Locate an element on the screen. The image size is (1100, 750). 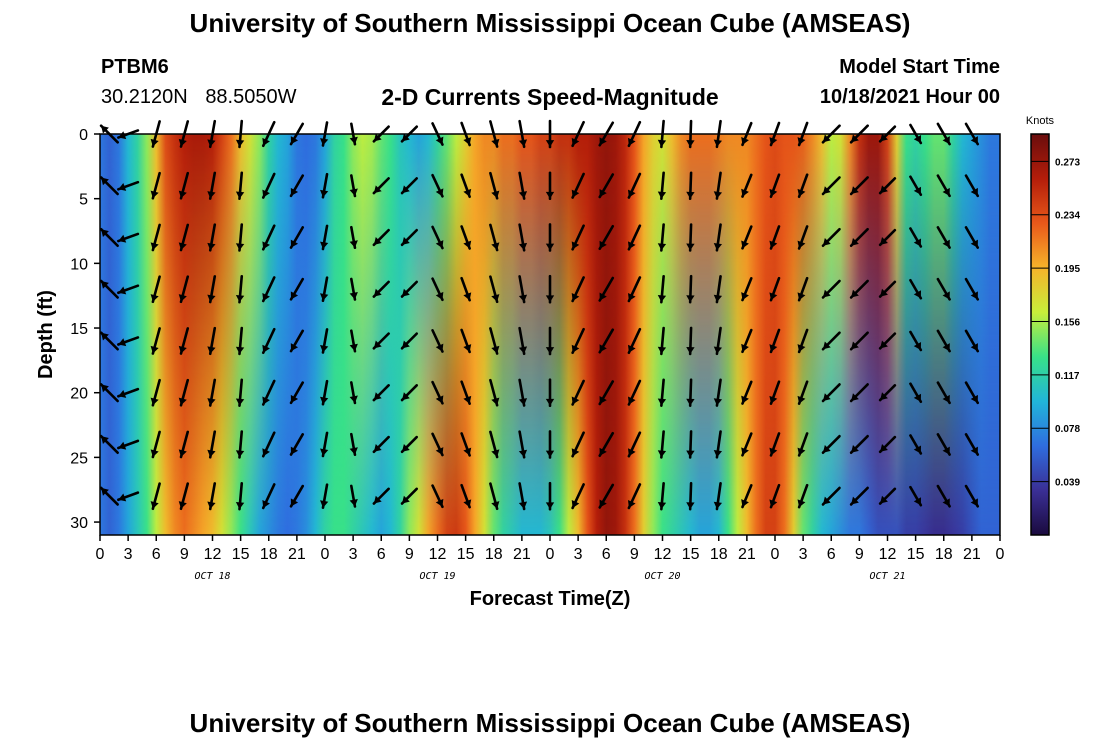
model-start-value: 10/18/2021 Hour 00 is located at coordinates (909, 97).